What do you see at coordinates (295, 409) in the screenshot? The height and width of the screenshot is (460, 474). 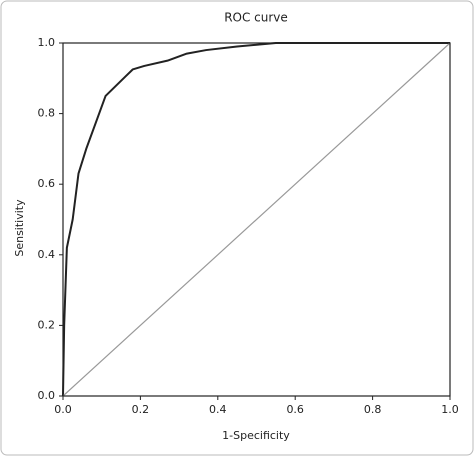 I see `x-tick-label: 0.6` at bounding box center [295, 409].